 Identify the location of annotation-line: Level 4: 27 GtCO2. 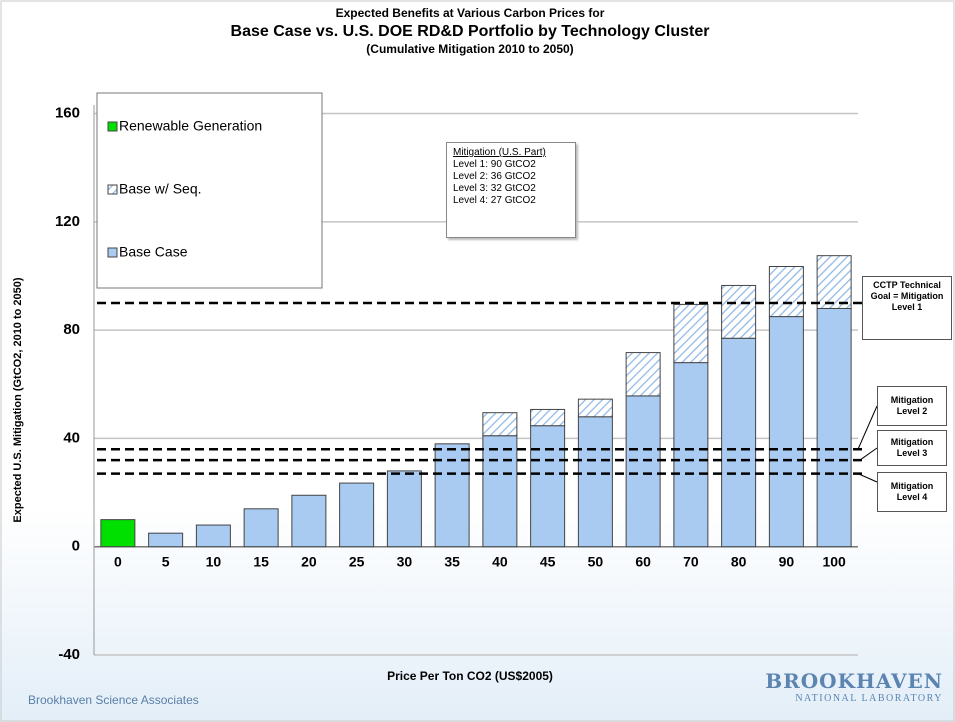
(494, 200).